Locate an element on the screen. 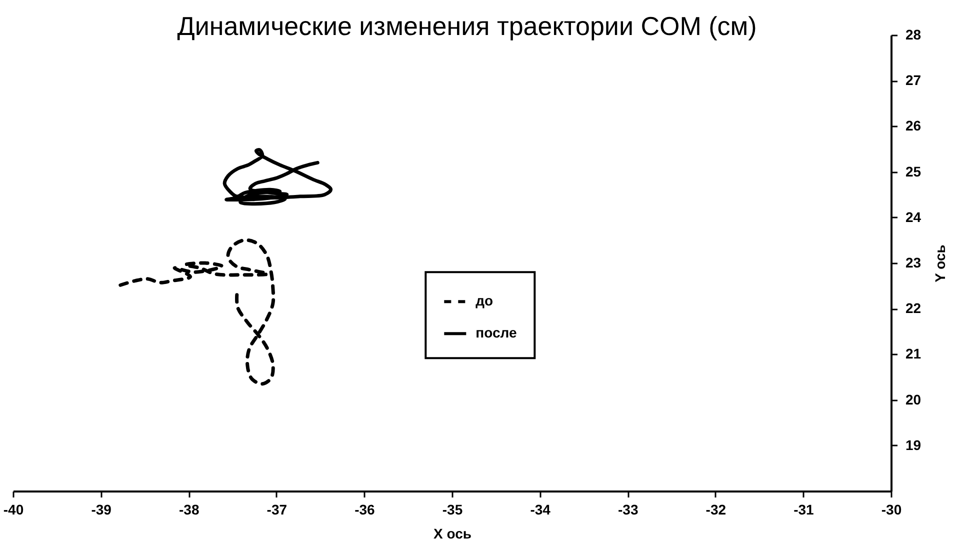  y-axis-title: Y ось is located at coordinates (940, 263).